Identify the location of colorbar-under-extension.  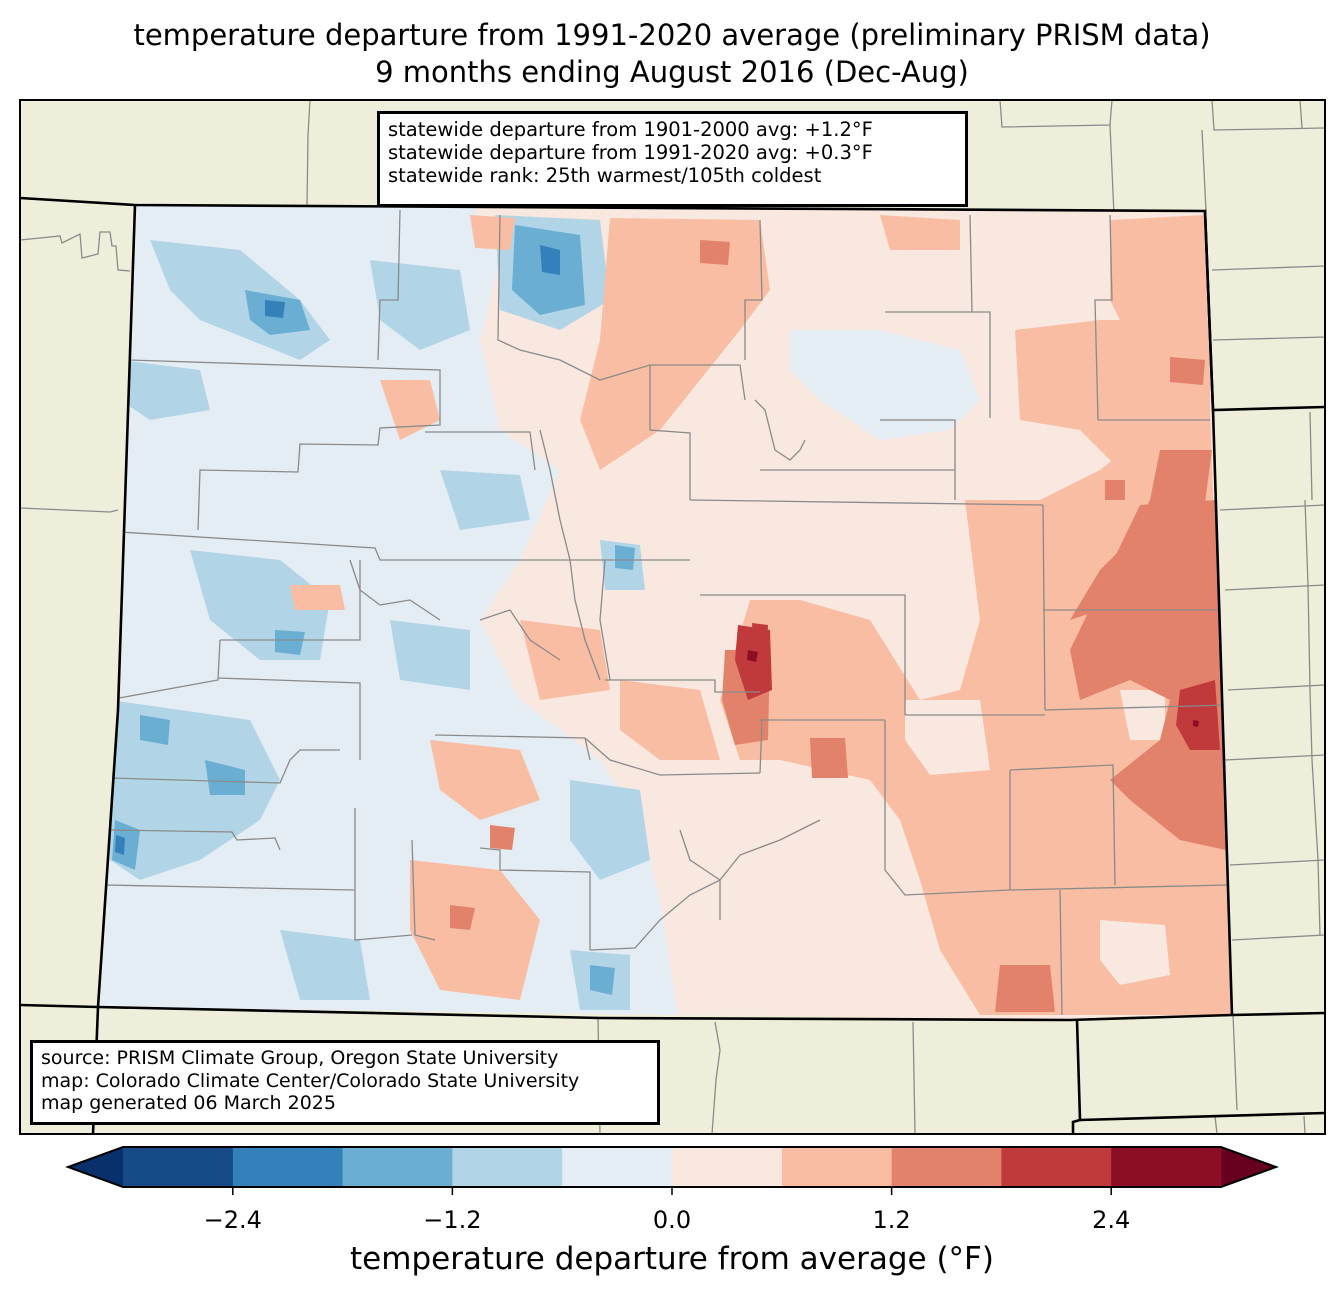
(95, 1167).